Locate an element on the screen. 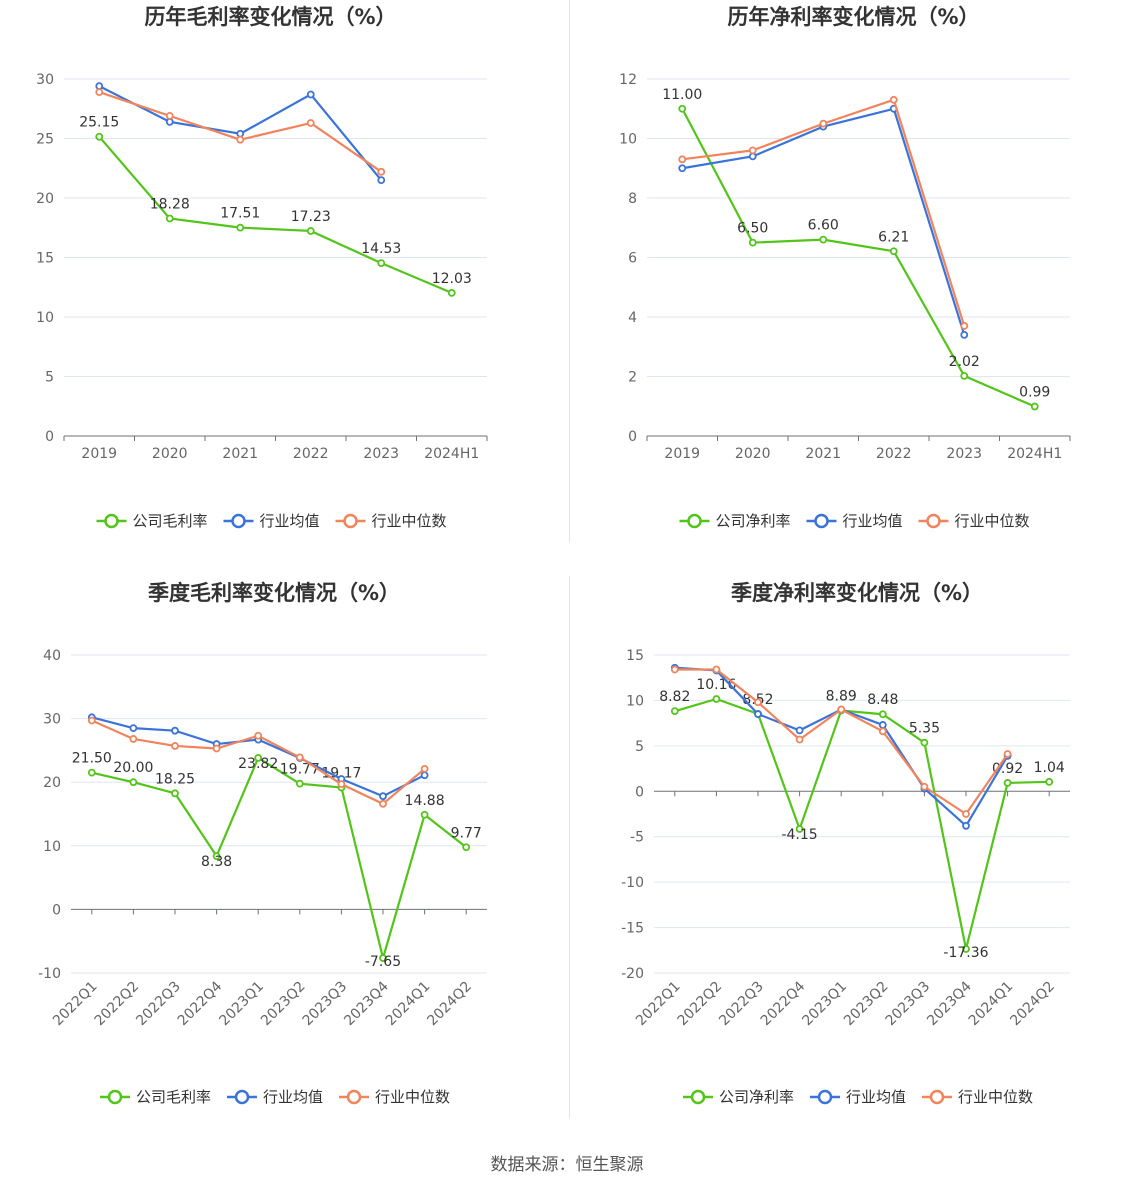 This screenshot has height=1188, width=1134. x-tick-label: 2022 is located at coordinates (894, 454).